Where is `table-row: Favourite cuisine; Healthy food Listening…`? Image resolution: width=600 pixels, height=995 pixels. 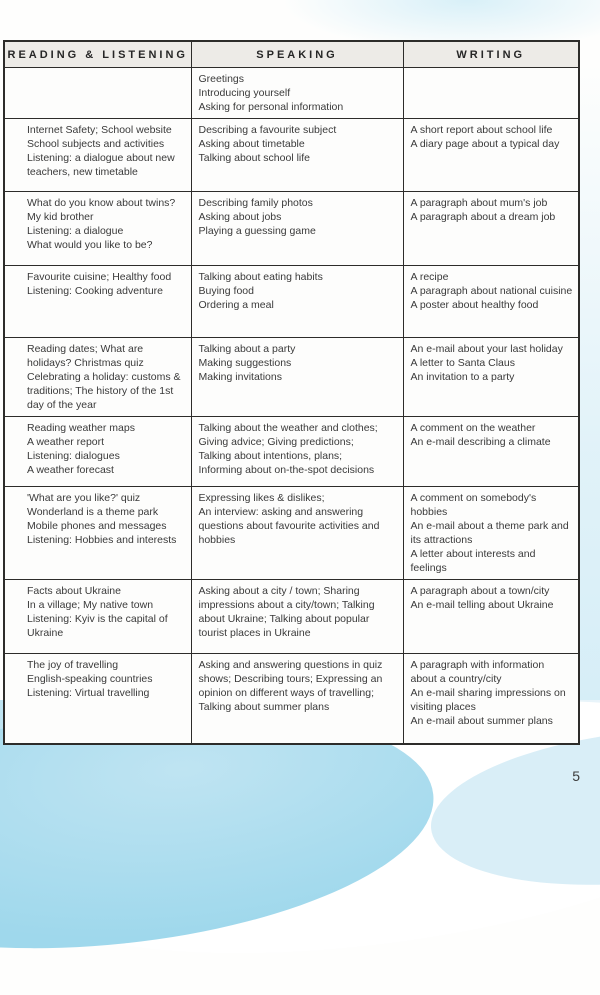
table-row: Favourite cuisine; Healthy food Listening… is located at coordinates (291, 301).